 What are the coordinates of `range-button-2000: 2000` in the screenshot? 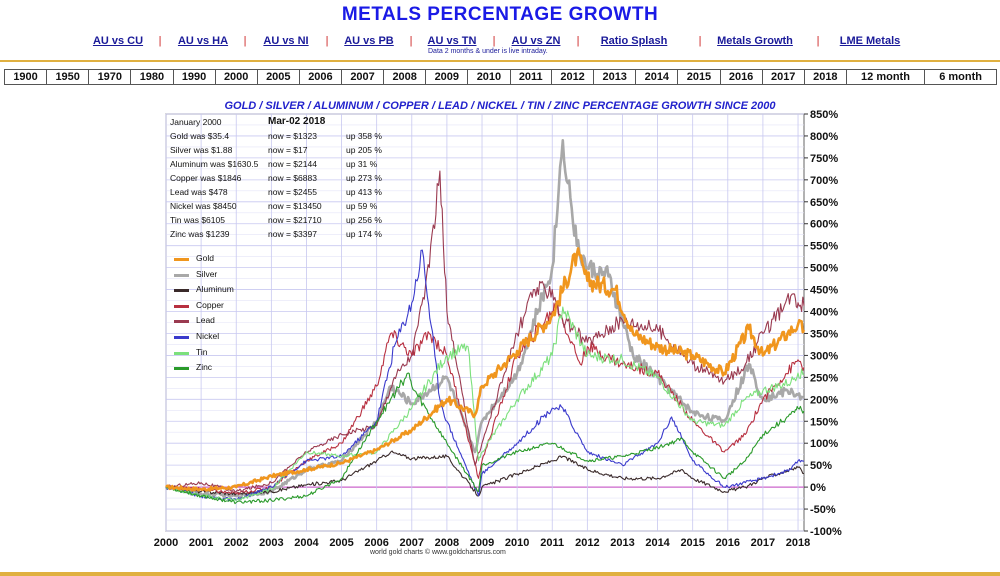 It's located at (236, 77).